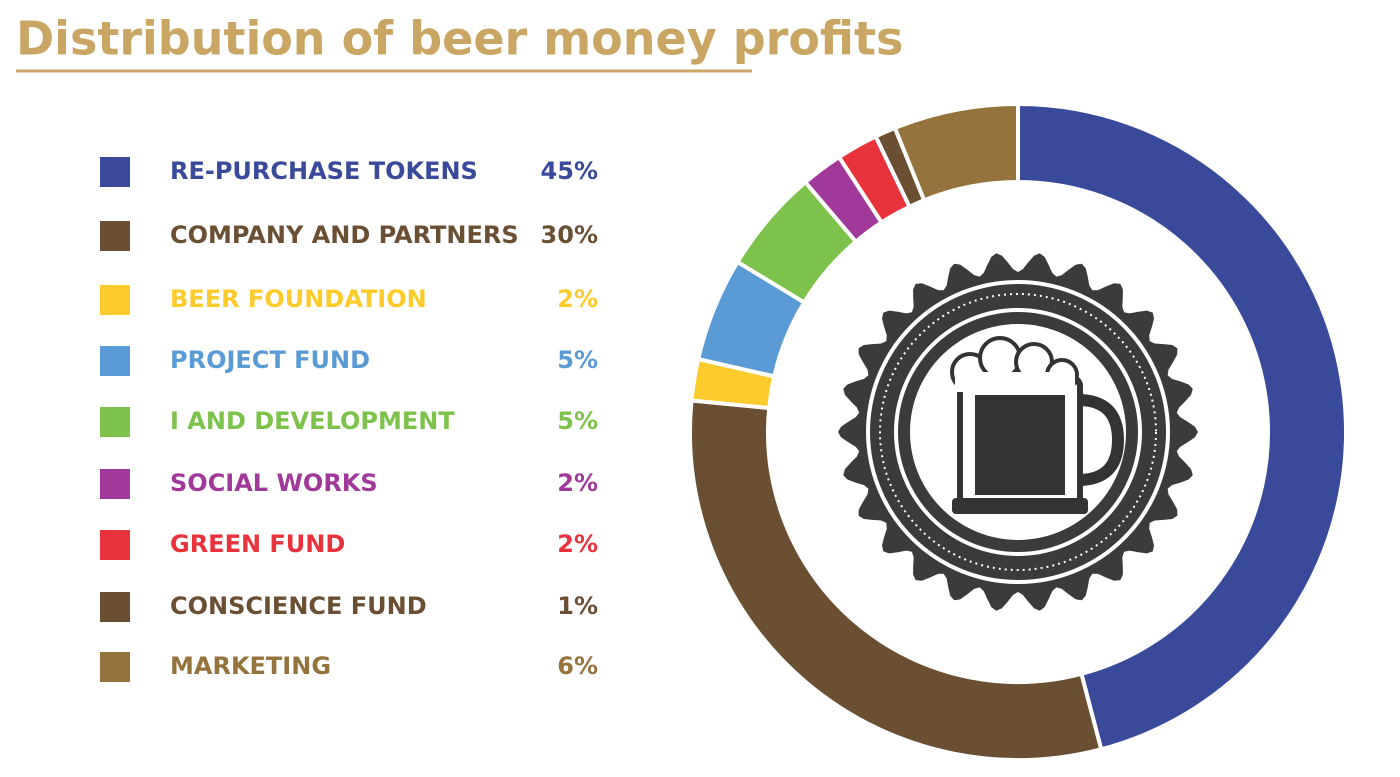 The image size is (1400, 777). I want to click on value-label: 1%, so click(577, 606).